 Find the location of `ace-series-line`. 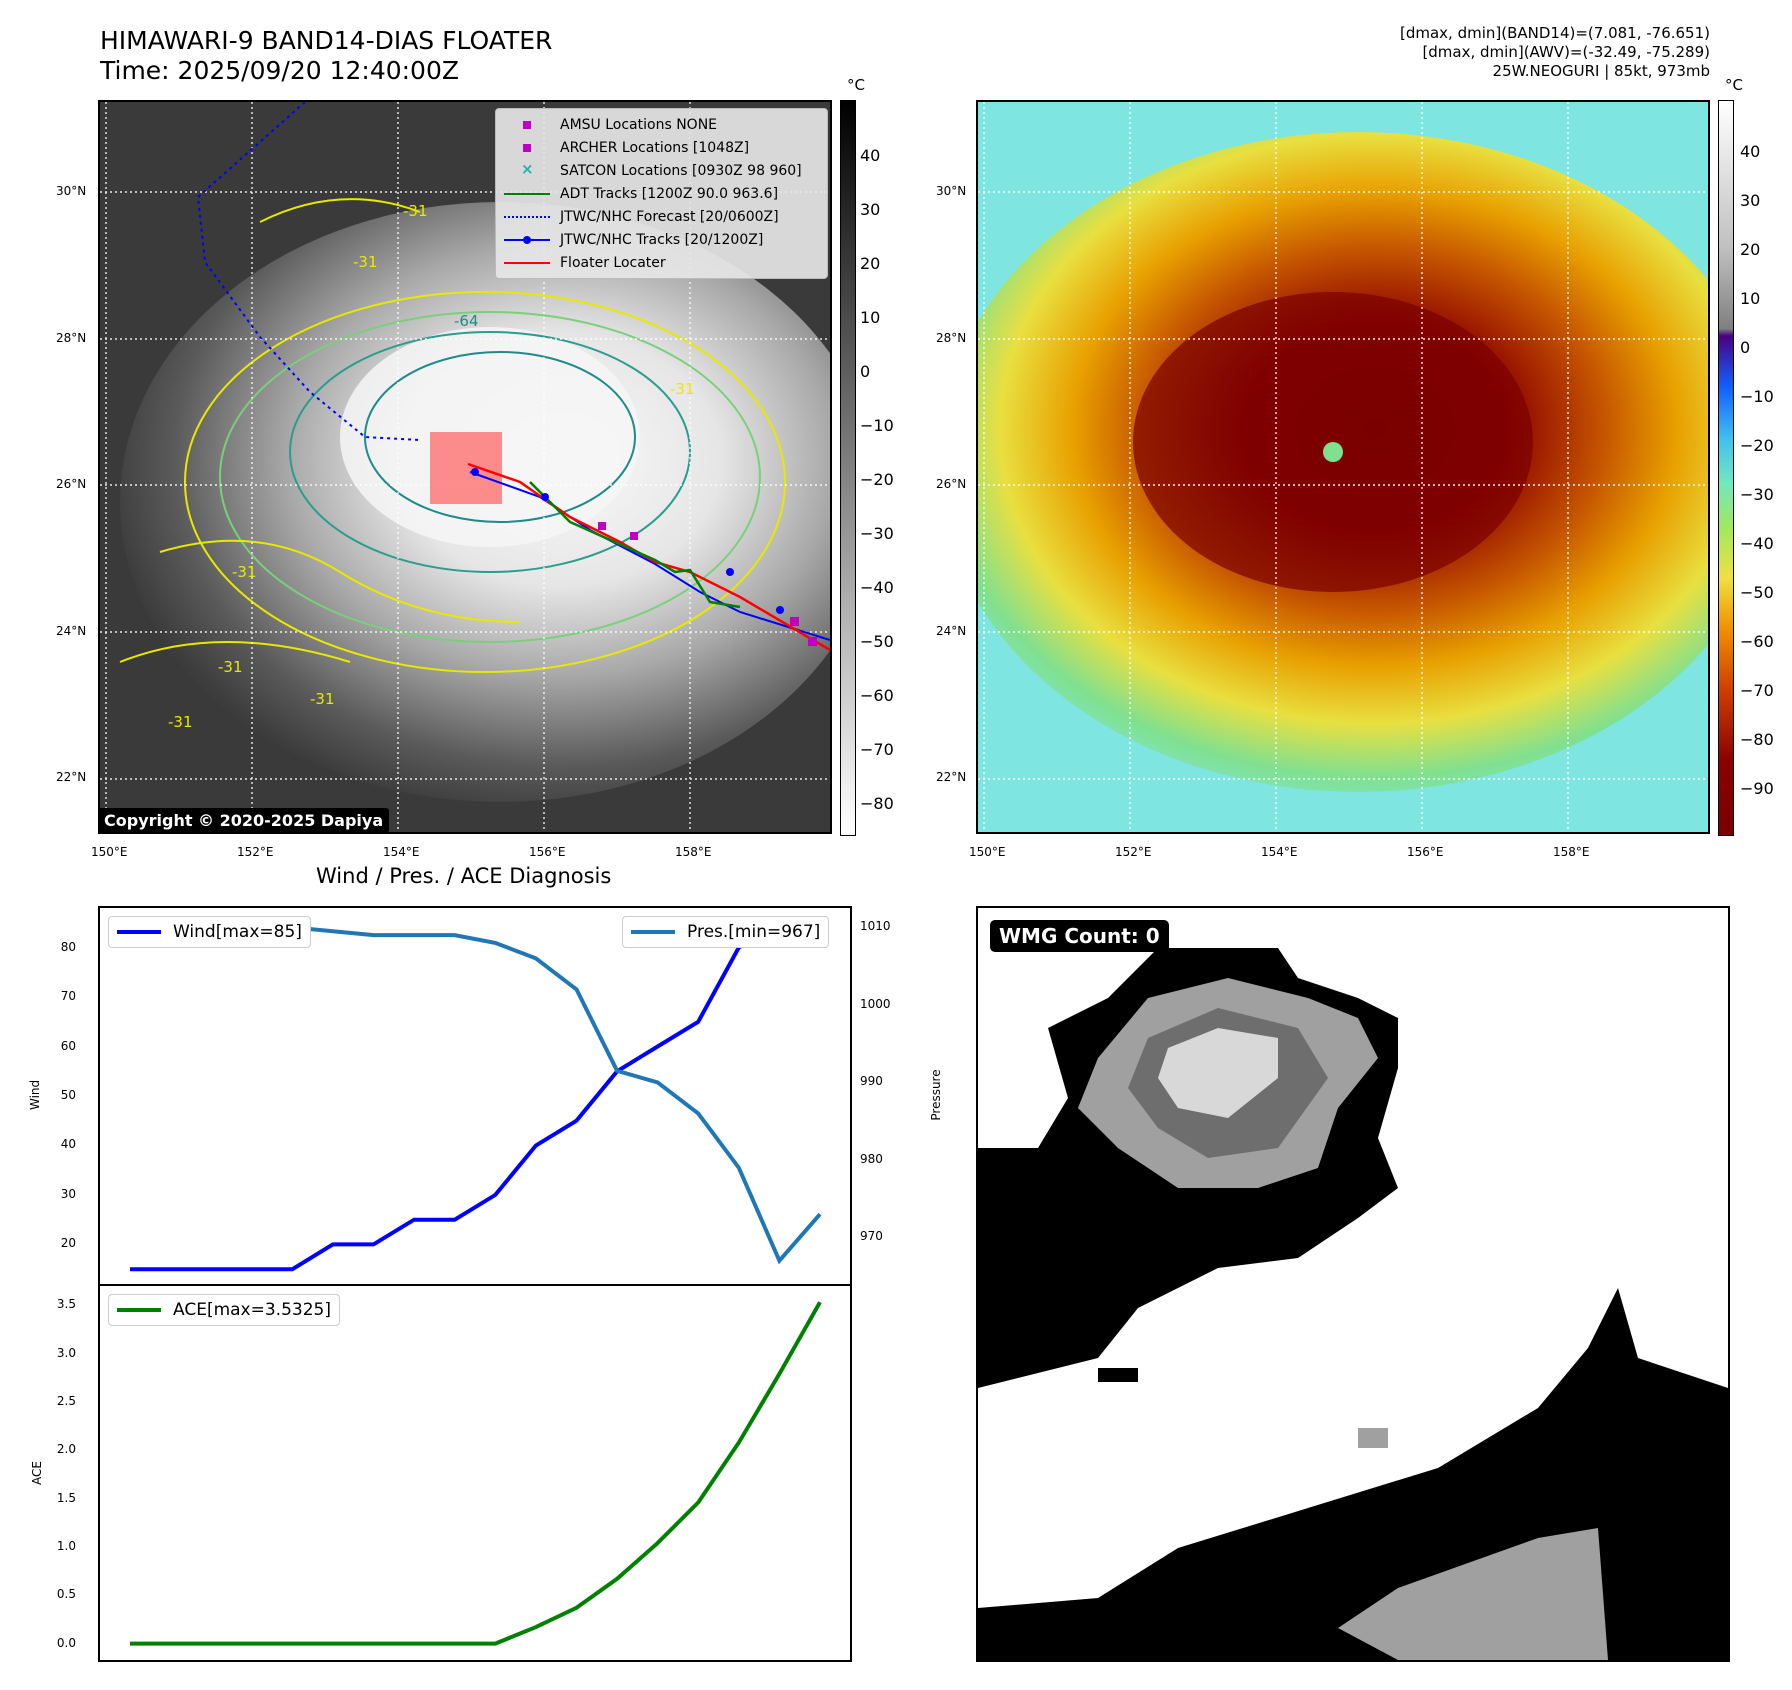

ace-series-line is located at coordinates (476, 1473).